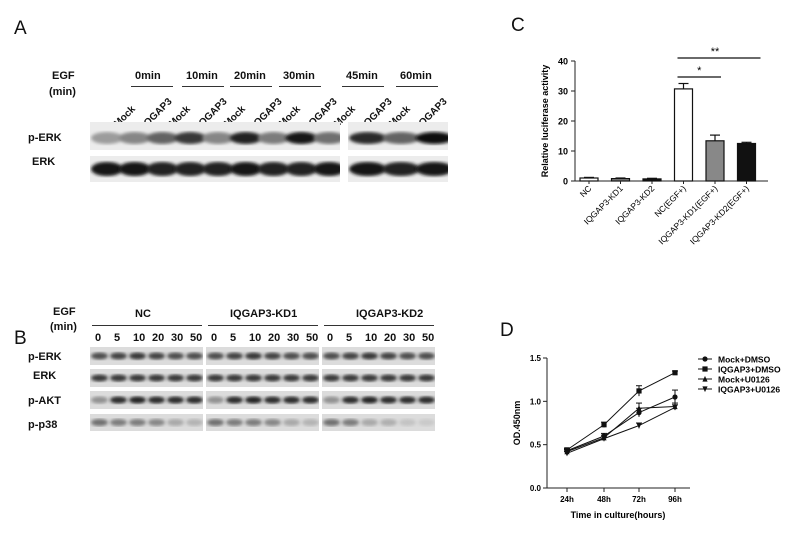 Image resolution: width=800 pixels, height=534 pixels. I want to click on y-tick-label: 0, so click(565, 182).